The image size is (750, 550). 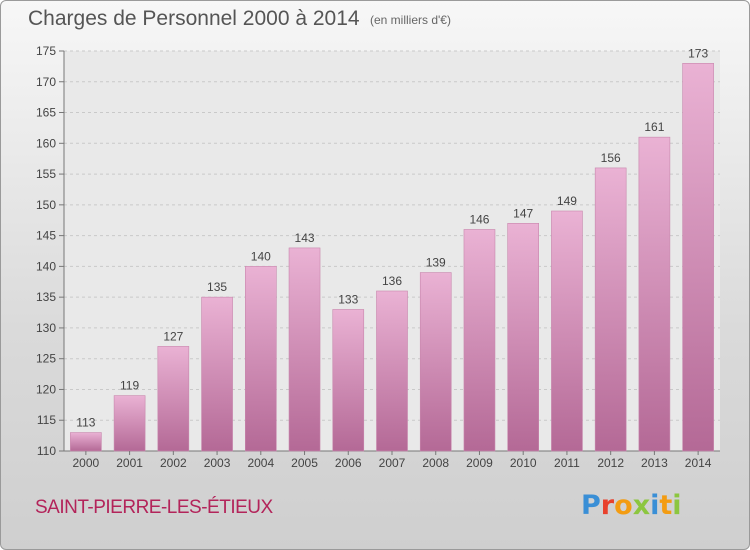 I want to click on x-tick-label: 2008, so click(x=435, y=463).